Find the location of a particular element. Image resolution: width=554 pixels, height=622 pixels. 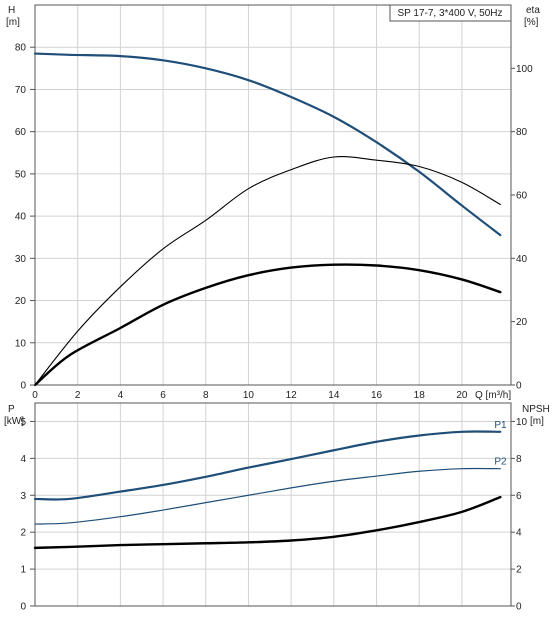

y-tick-left-label: 10 is located at coordinates (21, 343).